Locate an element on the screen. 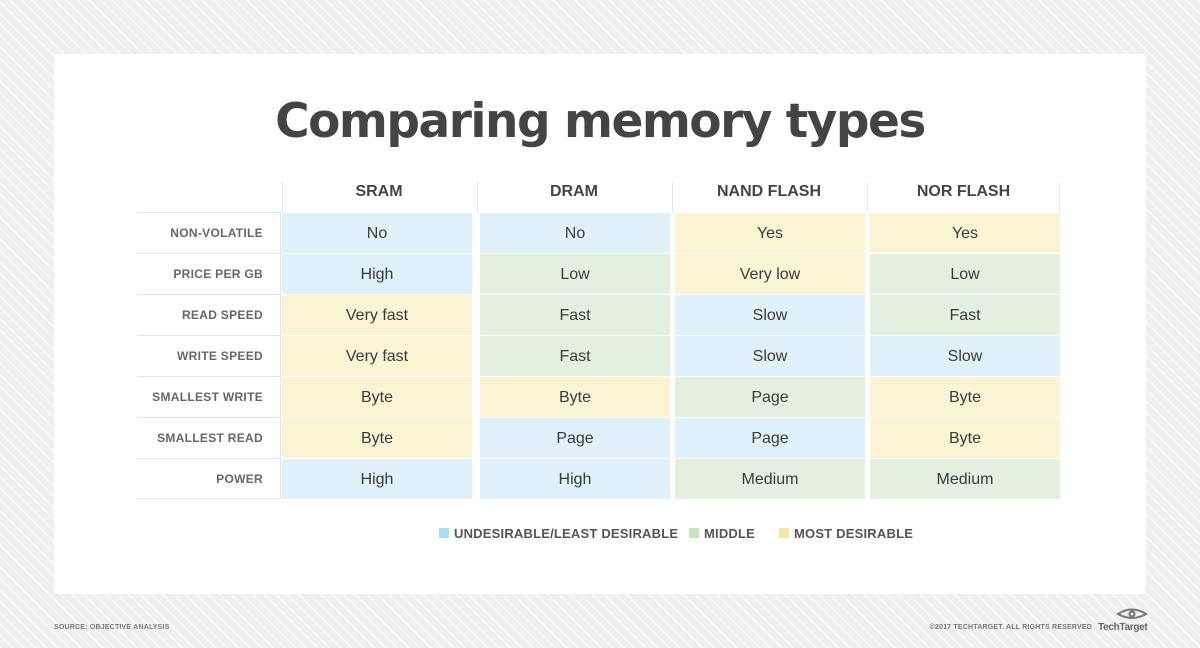 The width and height of the screenshot is (1200, 648). table-cell: Very low is located at coordinates (770, 273).